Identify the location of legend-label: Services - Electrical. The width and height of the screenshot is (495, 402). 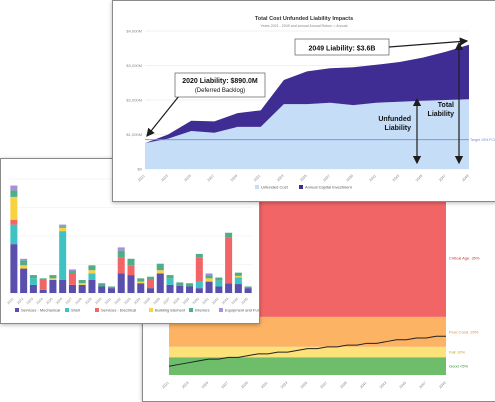
(118, 310).